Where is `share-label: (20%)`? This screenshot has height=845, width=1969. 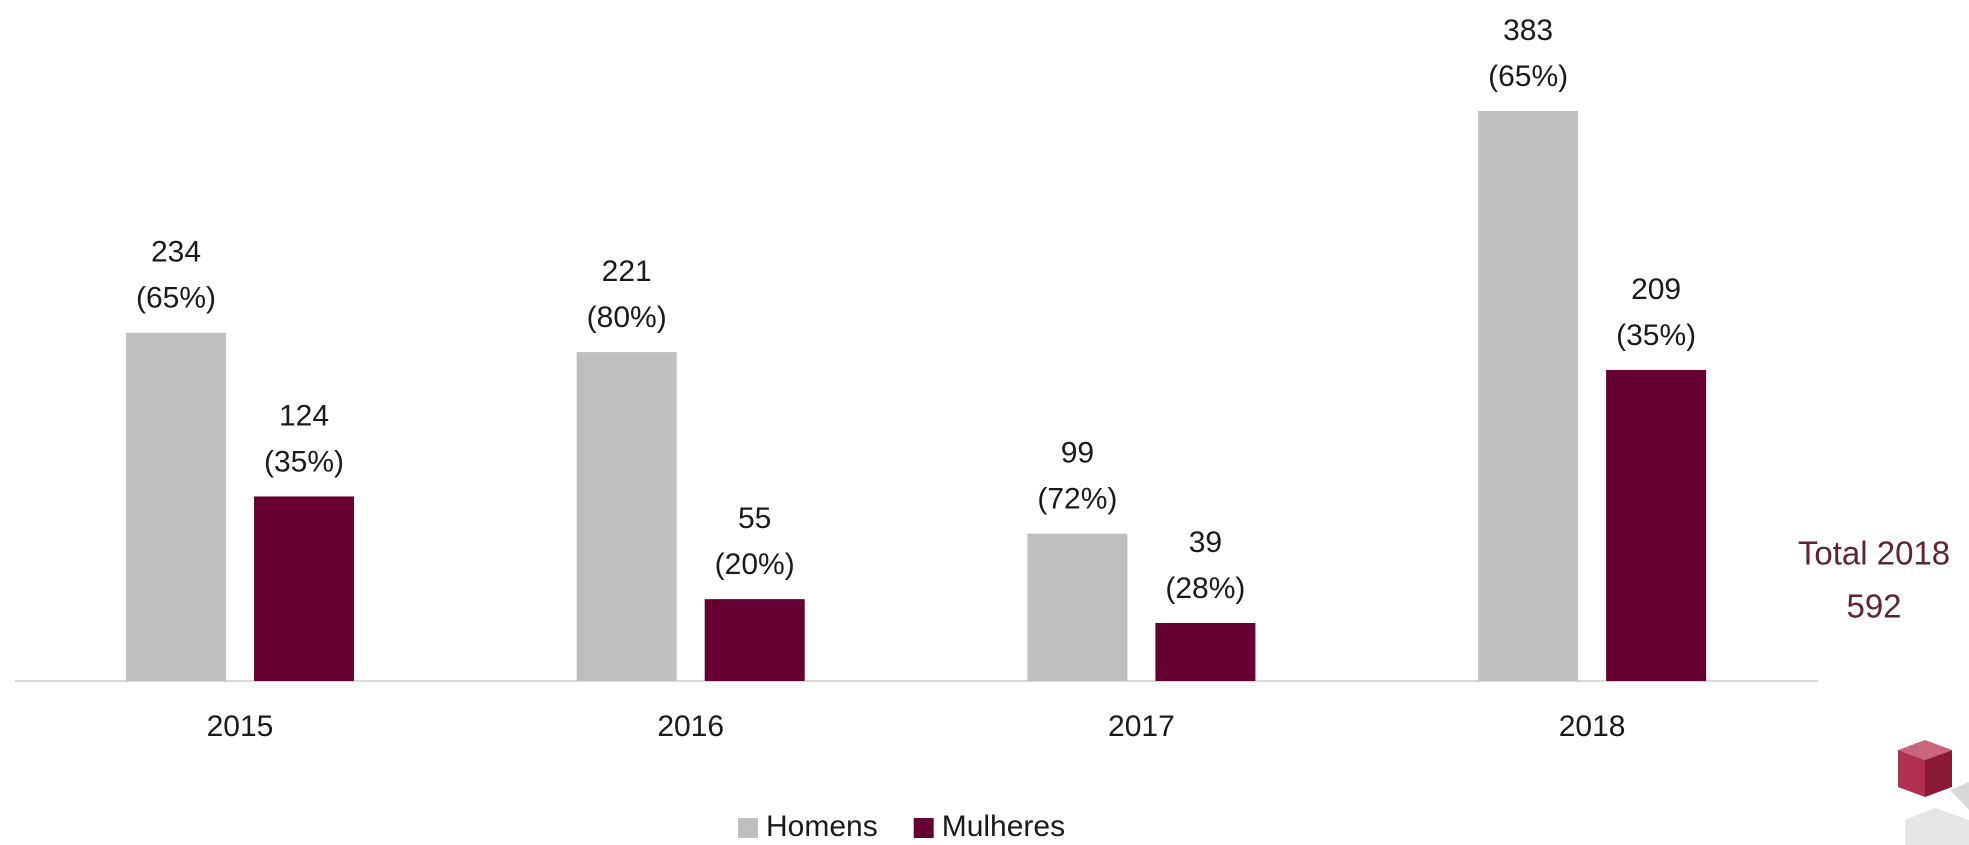 share-label: (20%) is located at coordinates (755, 564).